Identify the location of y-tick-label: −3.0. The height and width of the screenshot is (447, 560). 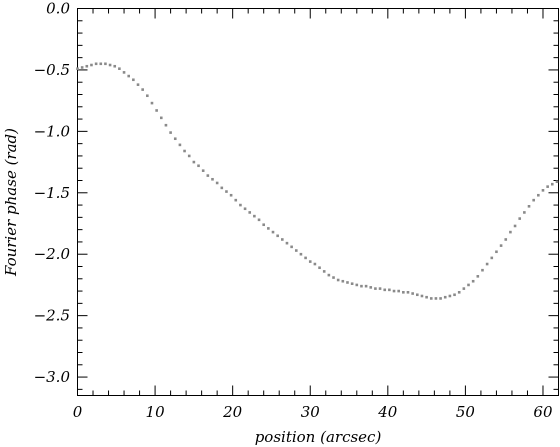
(52, 377).